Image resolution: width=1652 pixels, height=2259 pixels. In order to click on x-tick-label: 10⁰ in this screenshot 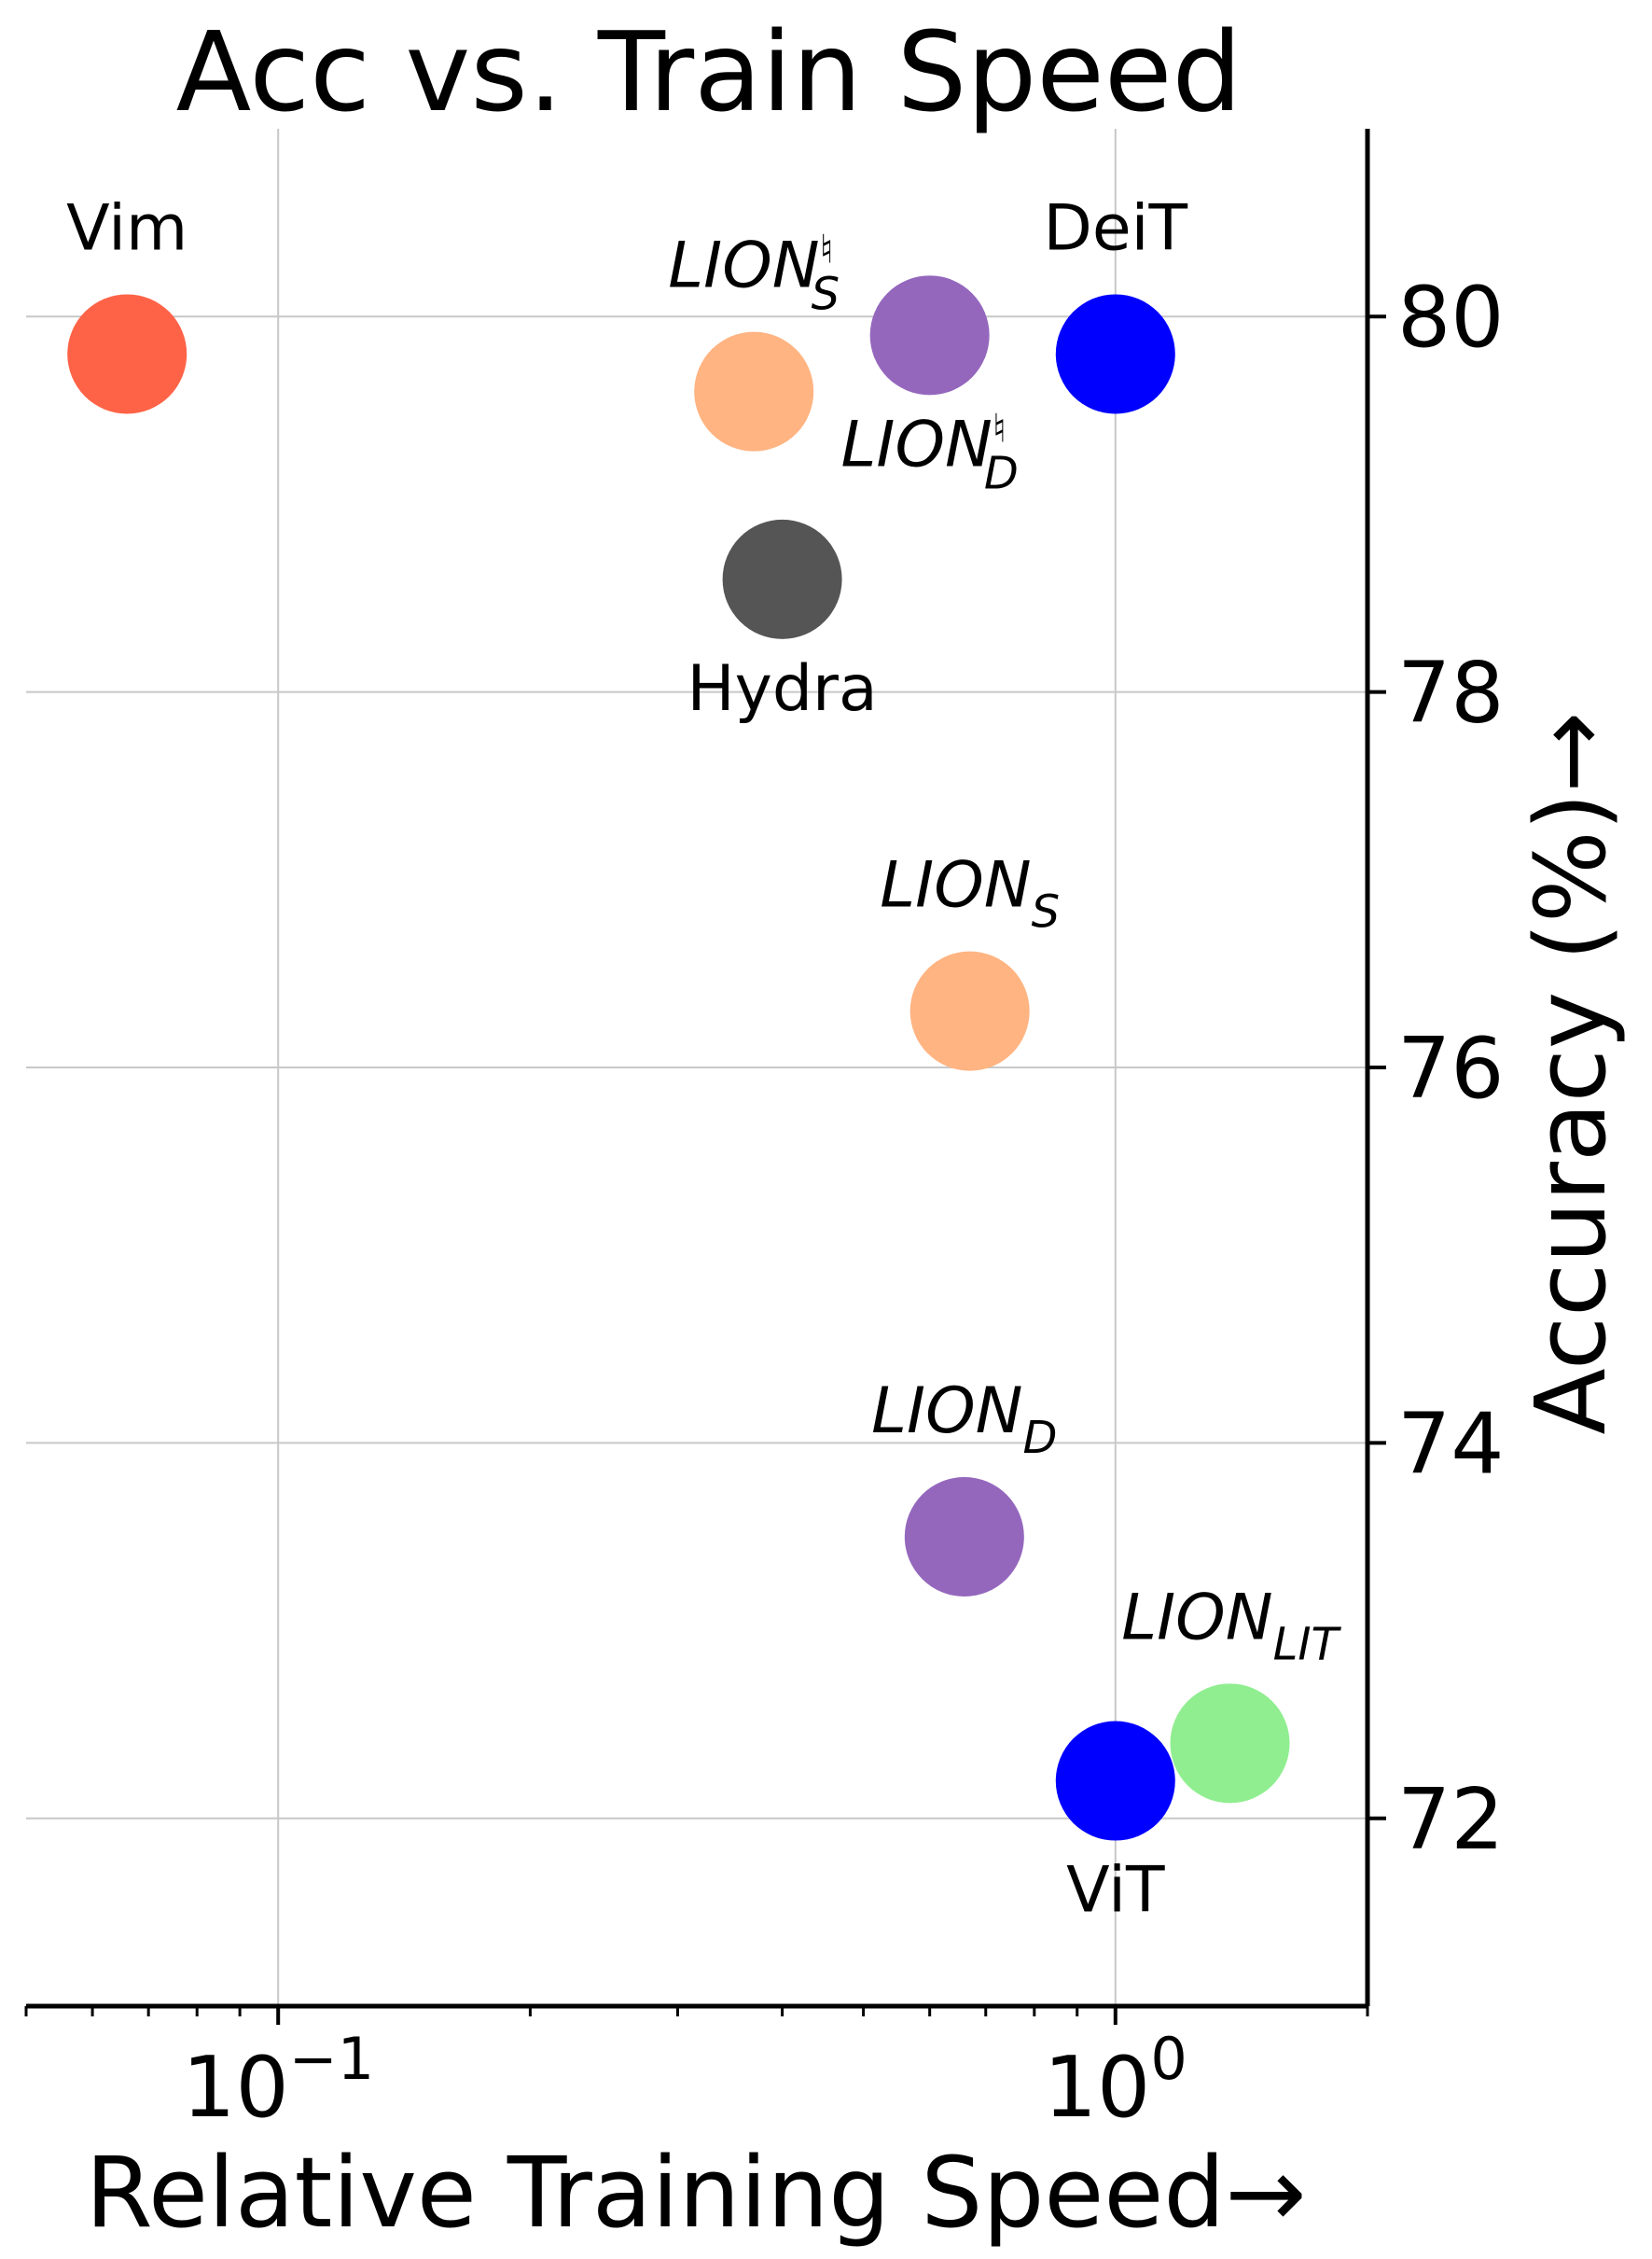, I will do `click(1116, 2081)`.